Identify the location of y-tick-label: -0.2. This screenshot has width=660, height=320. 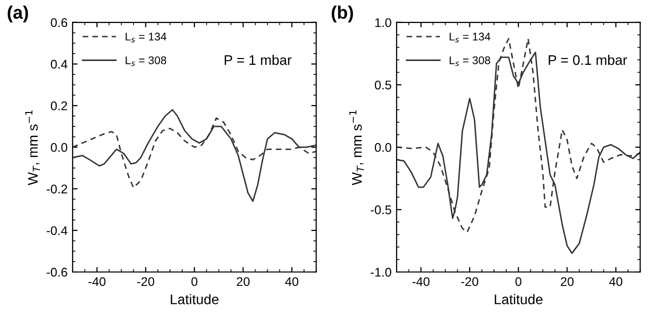
(57, 189).